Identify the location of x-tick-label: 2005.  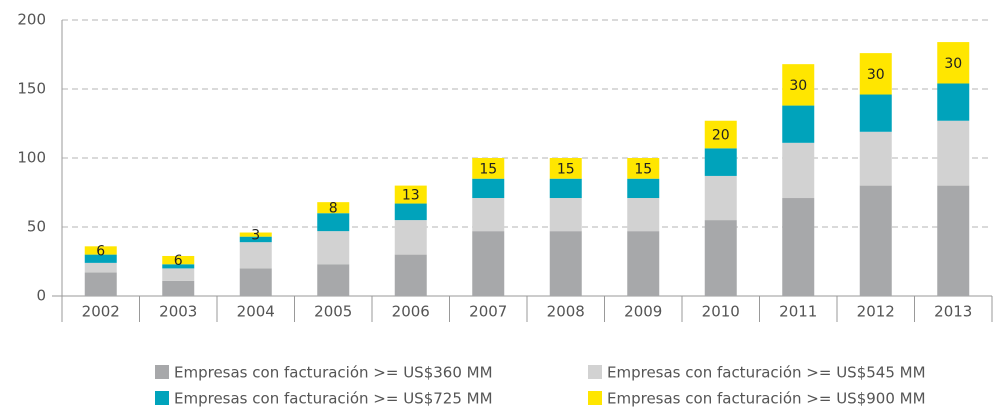
(333, 312).